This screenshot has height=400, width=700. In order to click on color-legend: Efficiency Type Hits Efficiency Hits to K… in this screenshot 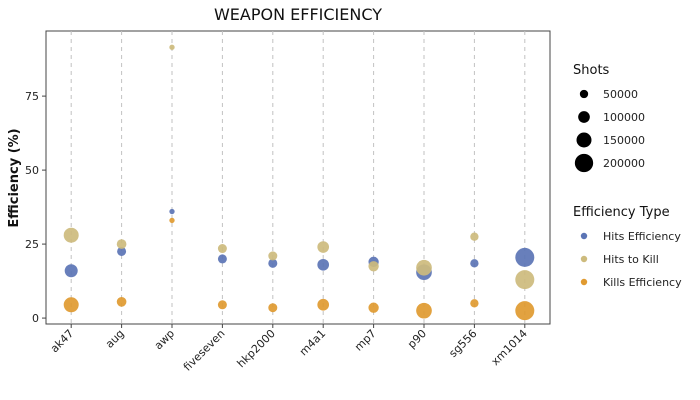, I will do `click(627, 247)`.